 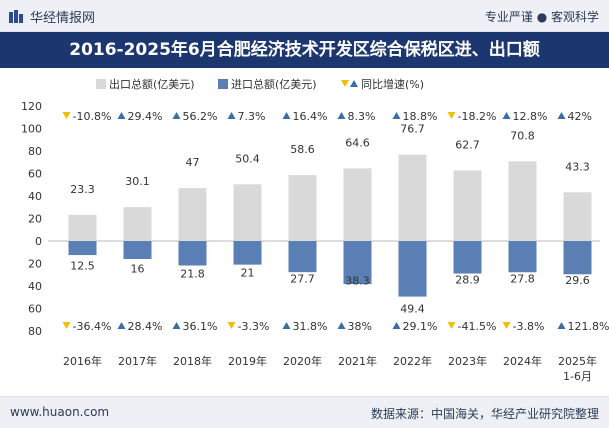 I want to click on x-tick-label: 2016年, so click(x=82, y=361).